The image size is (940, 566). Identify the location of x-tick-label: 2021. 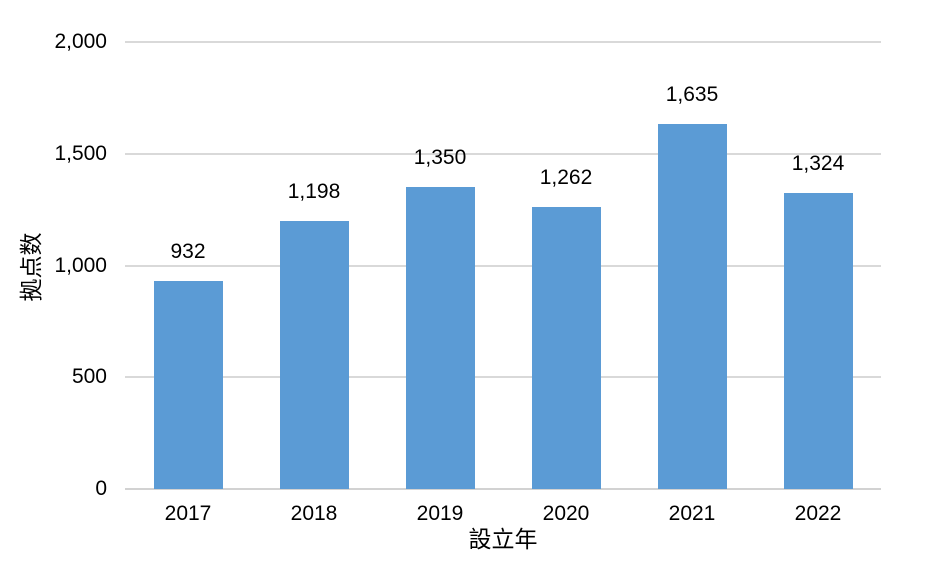
(692, 513).